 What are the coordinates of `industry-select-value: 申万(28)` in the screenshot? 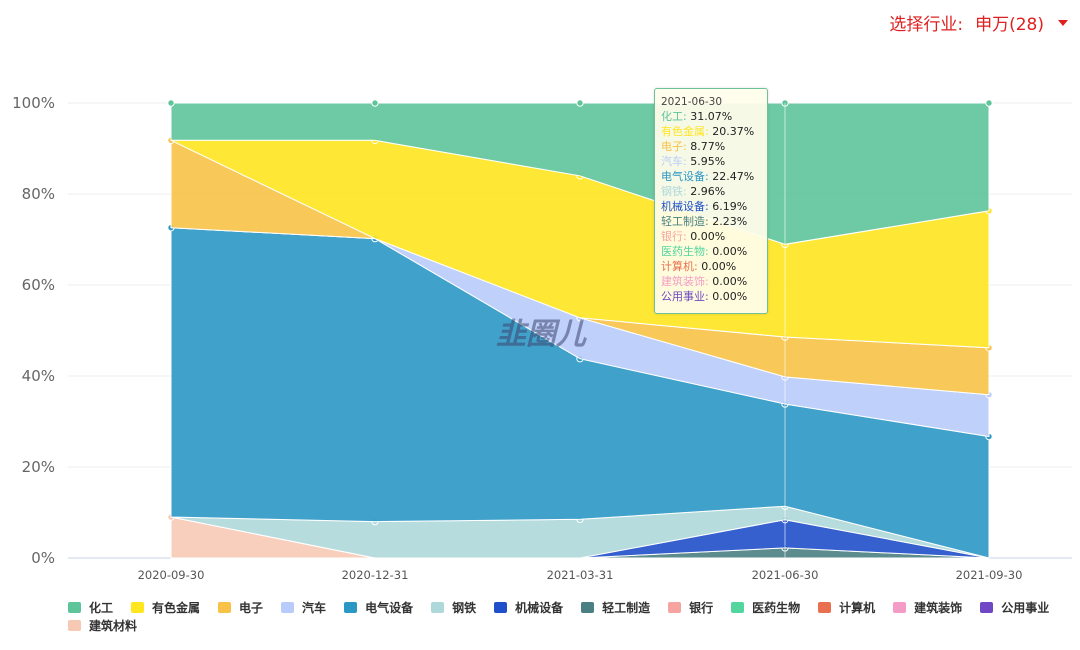 It's located at (1009, 25).